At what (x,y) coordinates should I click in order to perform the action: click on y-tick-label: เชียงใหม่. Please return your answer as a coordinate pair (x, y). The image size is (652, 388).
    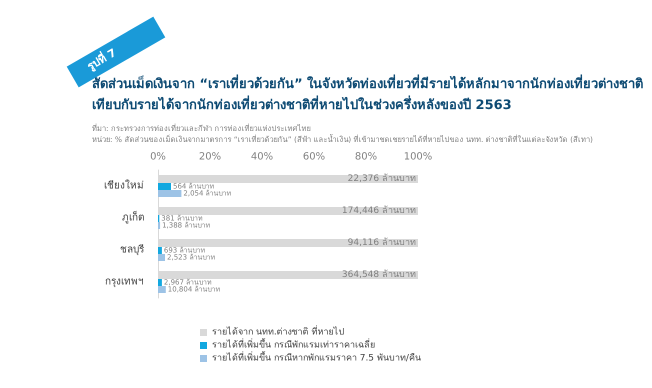
    Looking at the image, I should click on (124, 186).